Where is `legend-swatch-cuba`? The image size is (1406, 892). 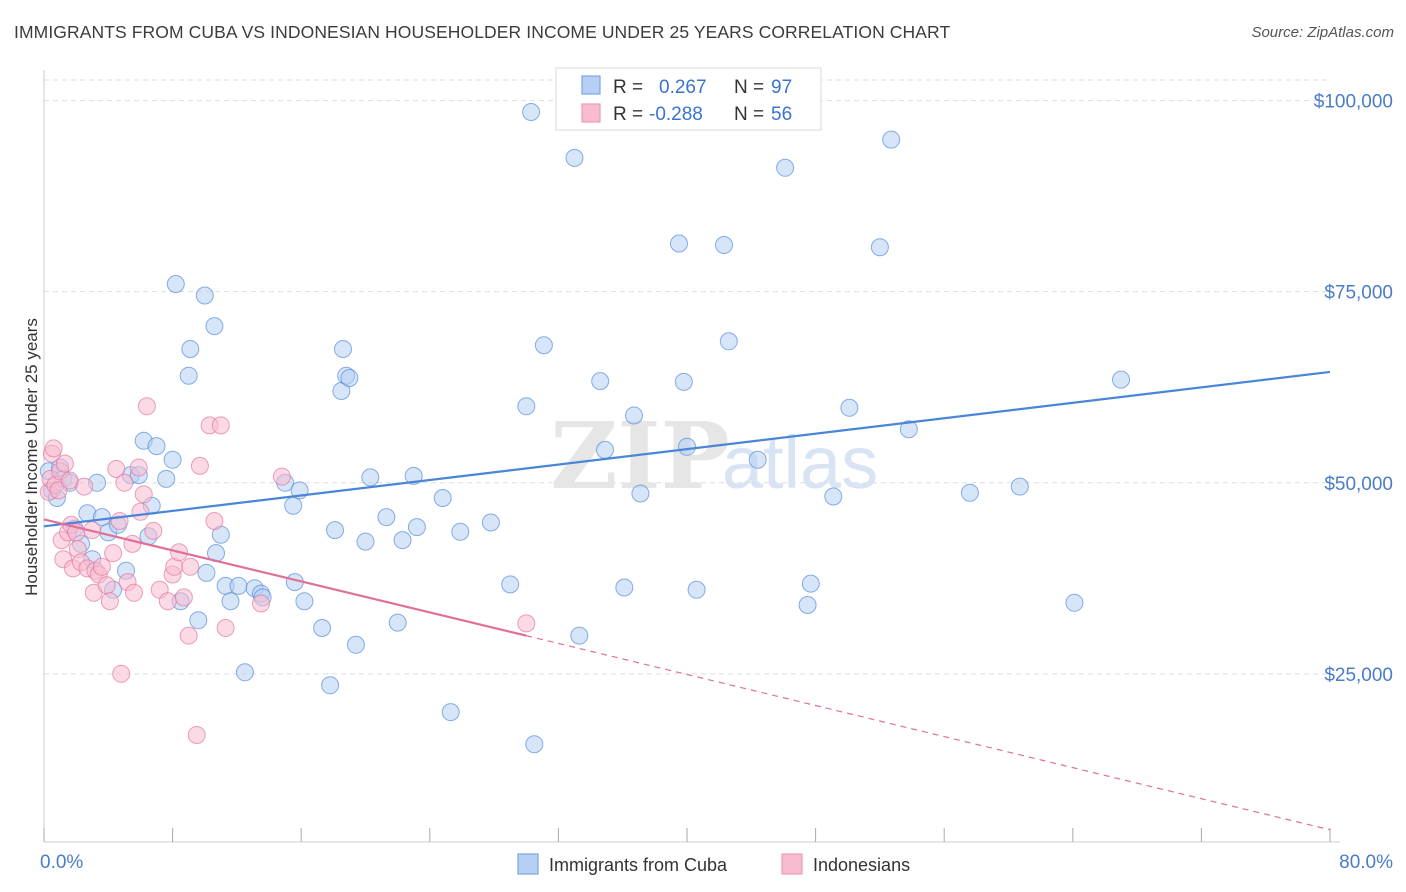
legend-swatch-cuba is located at coordinates (528, 864).